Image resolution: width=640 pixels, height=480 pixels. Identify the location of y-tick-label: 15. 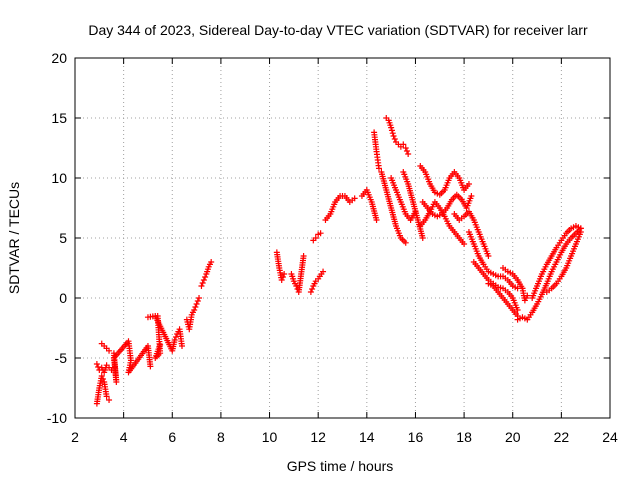
(59, 118).